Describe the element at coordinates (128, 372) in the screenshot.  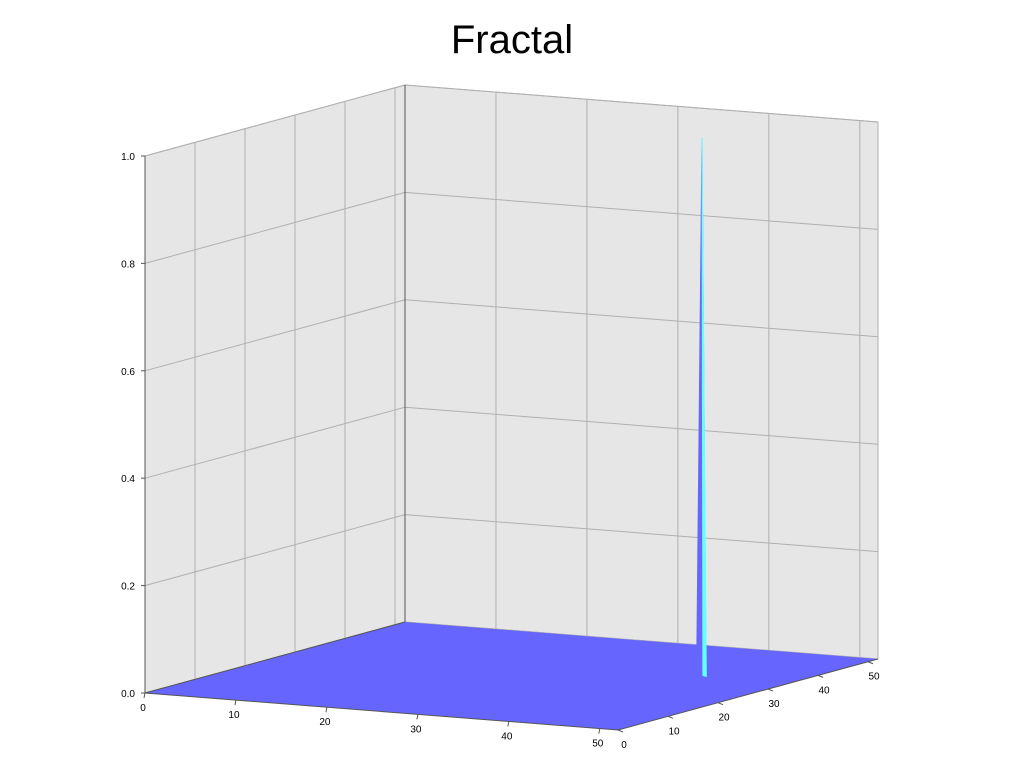
I see `z-tick-label: 0.6` at that location.